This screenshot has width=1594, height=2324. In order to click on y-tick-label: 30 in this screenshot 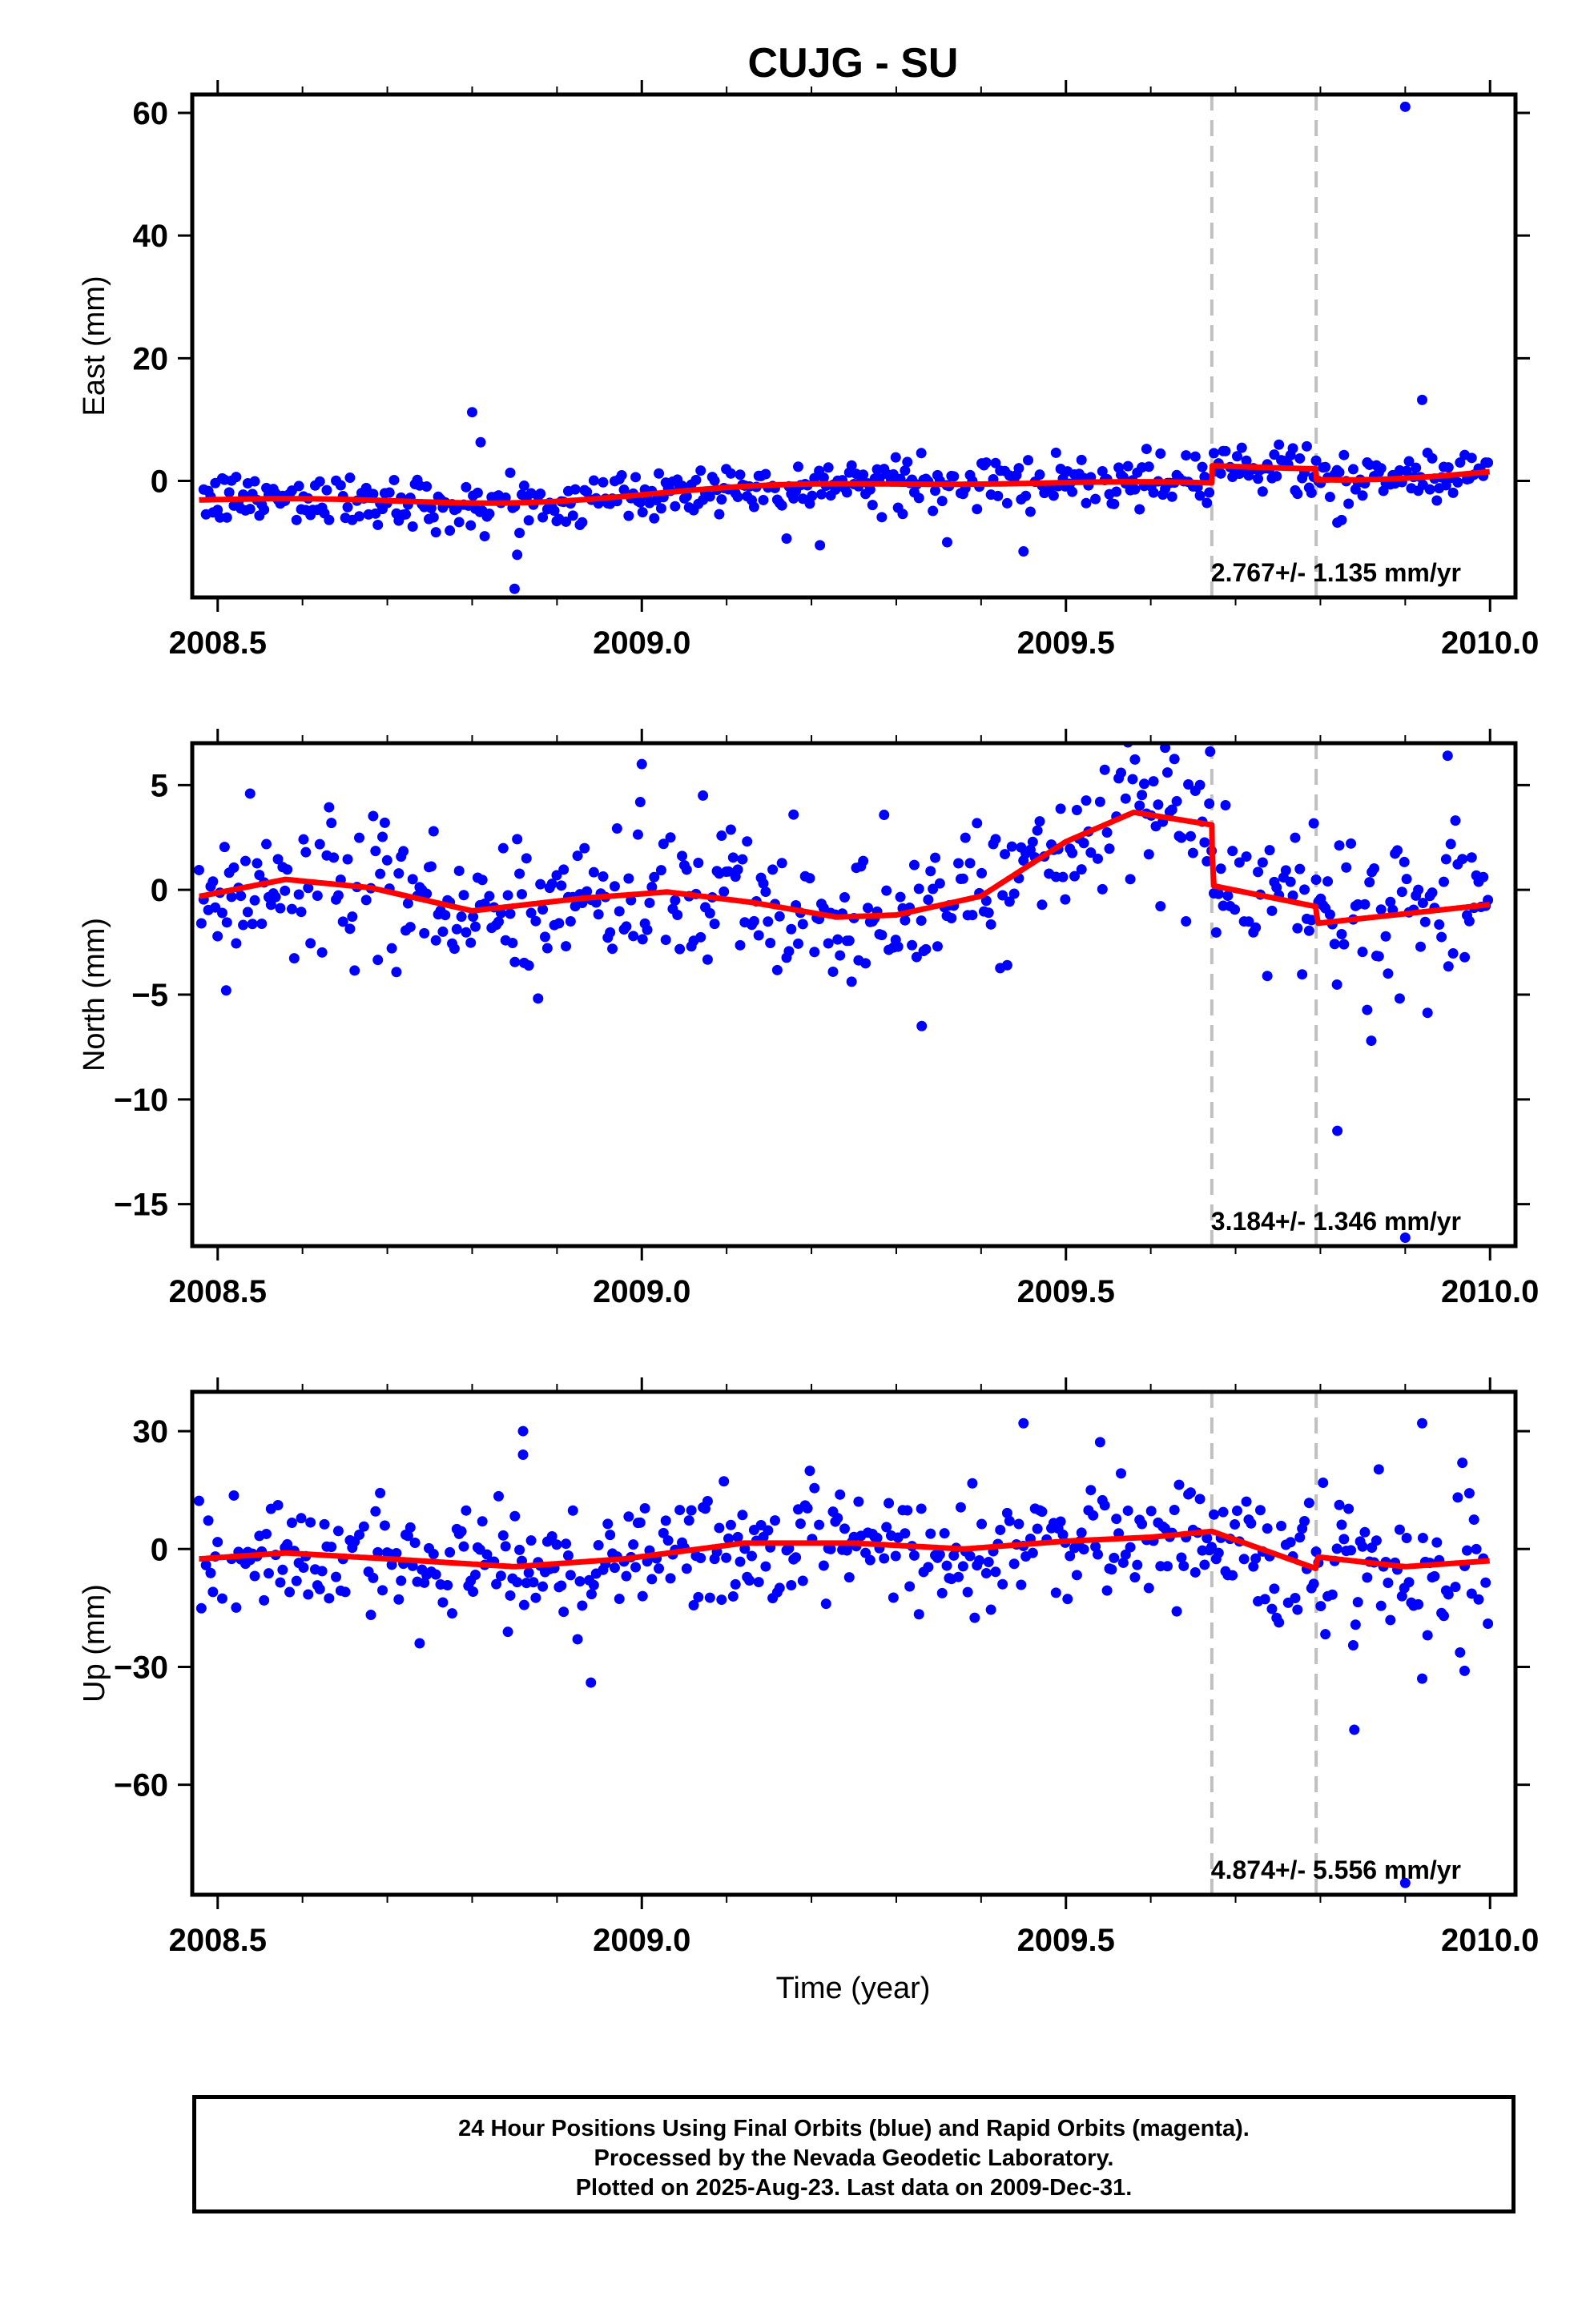, I will do `click(151, 1431)`.